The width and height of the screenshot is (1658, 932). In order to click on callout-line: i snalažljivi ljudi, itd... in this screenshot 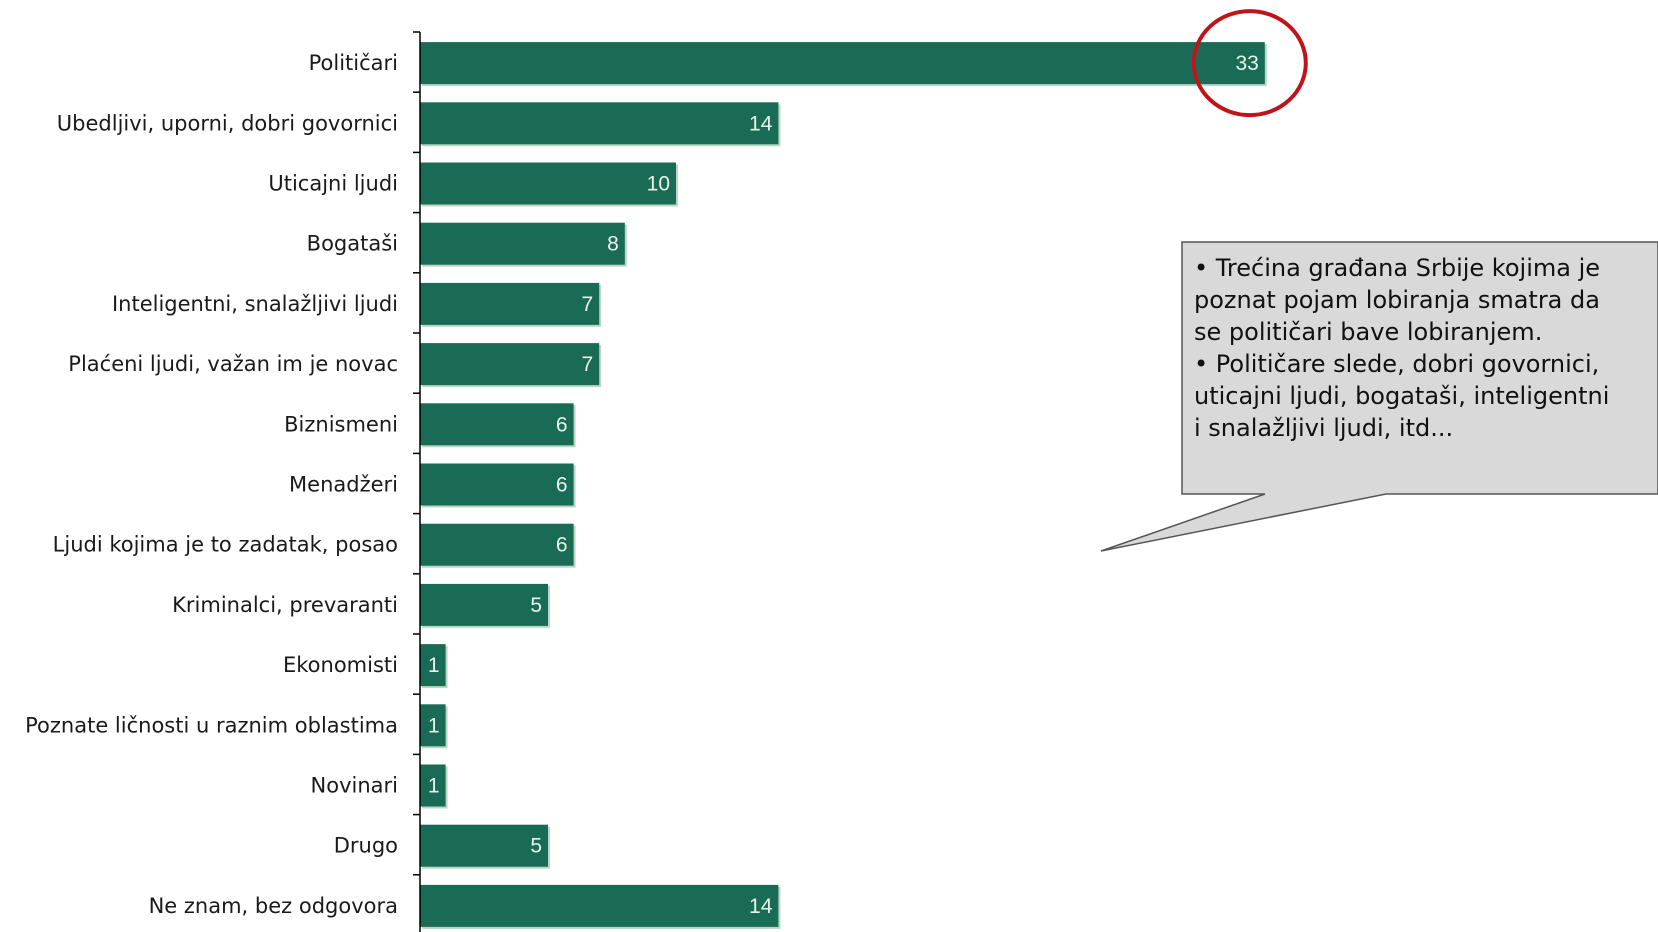, I will do `click(1324, 428)`.